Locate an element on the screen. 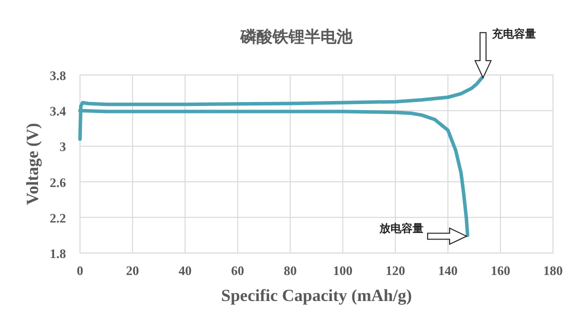 The width and height of the screenshot is (587, 321). x-tick-label: 160 is located at coordinates (500, 270).